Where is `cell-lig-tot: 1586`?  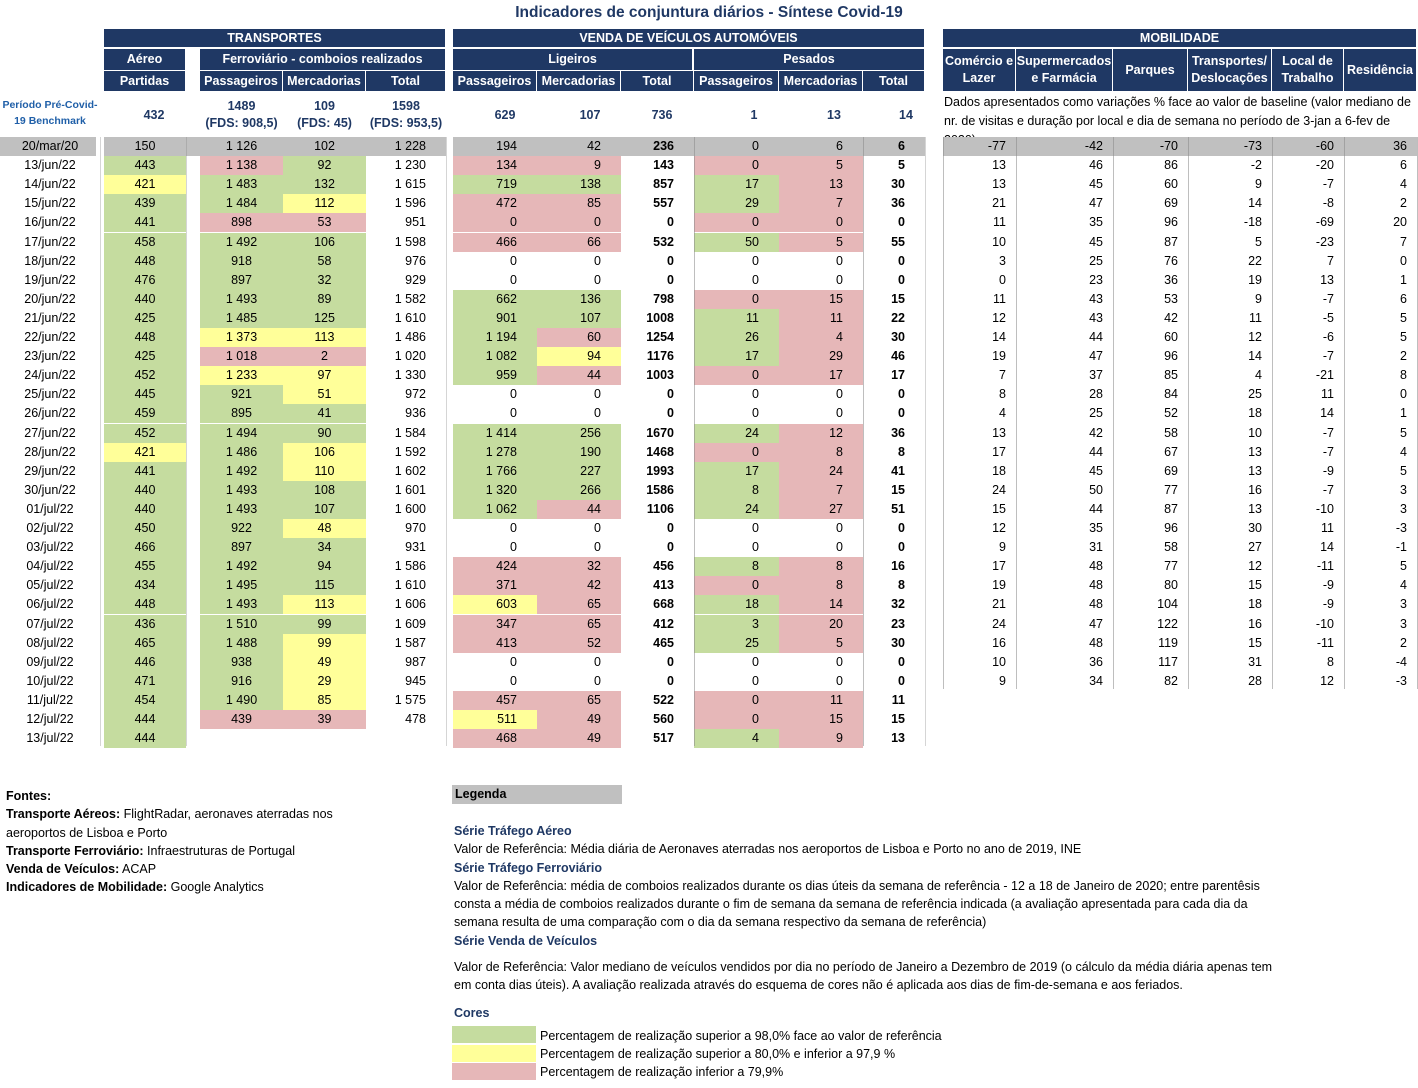
cell-lig-tot: 1586 is located at coordinates (660, 489).